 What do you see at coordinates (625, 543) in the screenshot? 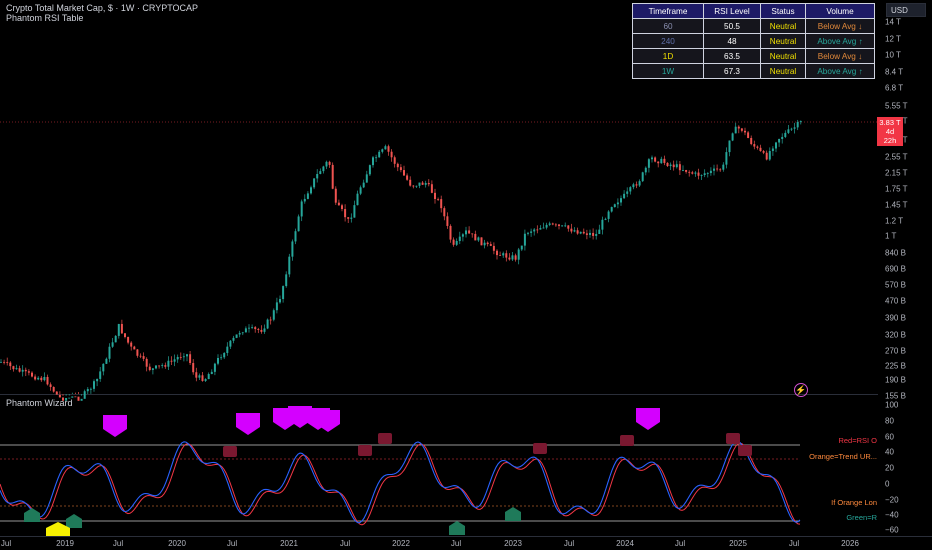
I see `time-axis-label: 2024` at bounding box center [625, 543].